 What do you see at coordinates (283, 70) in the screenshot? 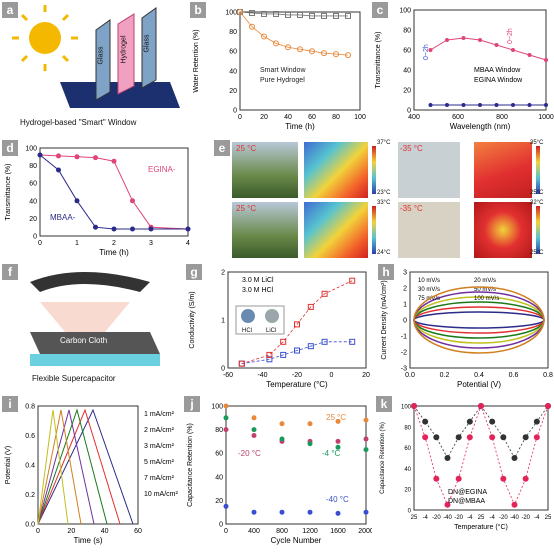
I see `legend-entry: Smart Window` at bounding box center [283, 70].